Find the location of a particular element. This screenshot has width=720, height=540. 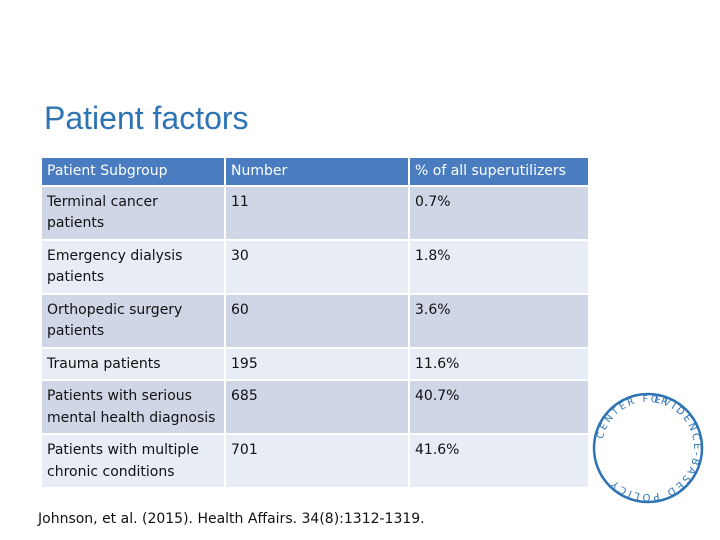

table-row: Emergency dialysis patients 30 1.8% is located at coordinates (315, 266).